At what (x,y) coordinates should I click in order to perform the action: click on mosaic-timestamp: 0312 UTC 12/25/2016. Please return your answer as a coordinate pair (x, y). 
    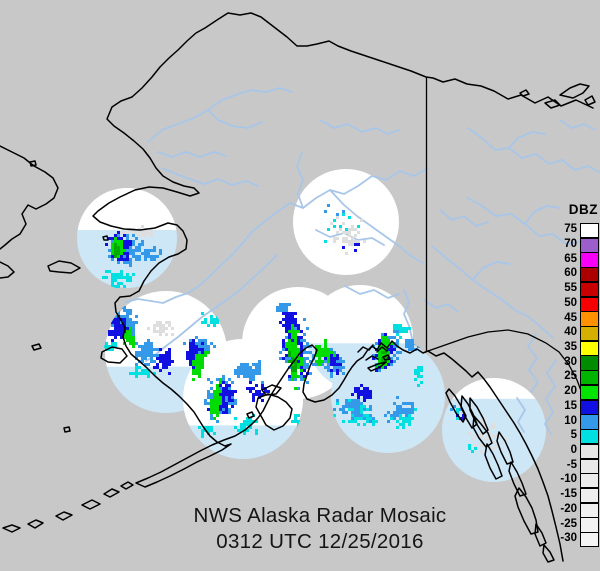
    Looking at the image, I should click on (320, 541).